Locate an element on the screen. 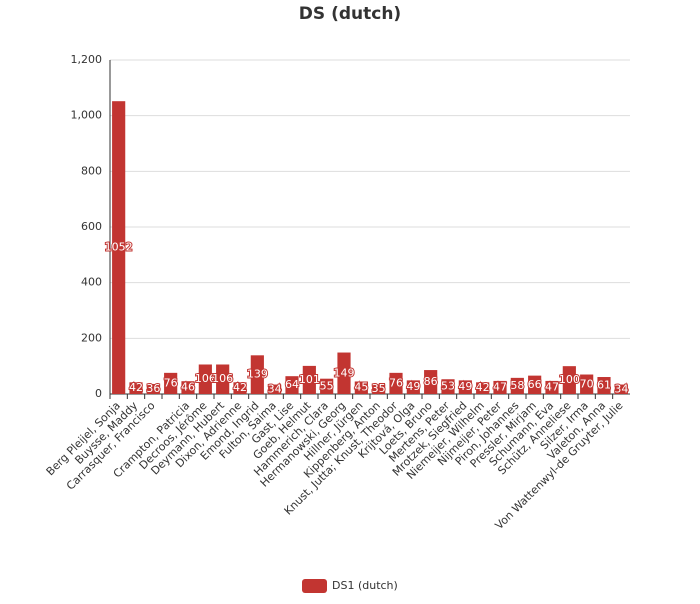 The height and width of the screenshot is (604, 700). value-label: 70 is located at coordinates (587, 383).